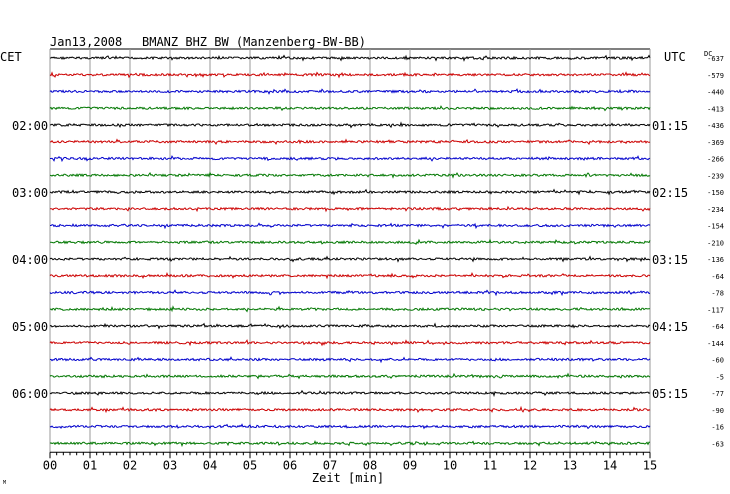 This screenshot has height=494, width=730. Describe the element at coordinates (717, 361) in the screenshot. I see `dc-offset-label: -60` at that location.